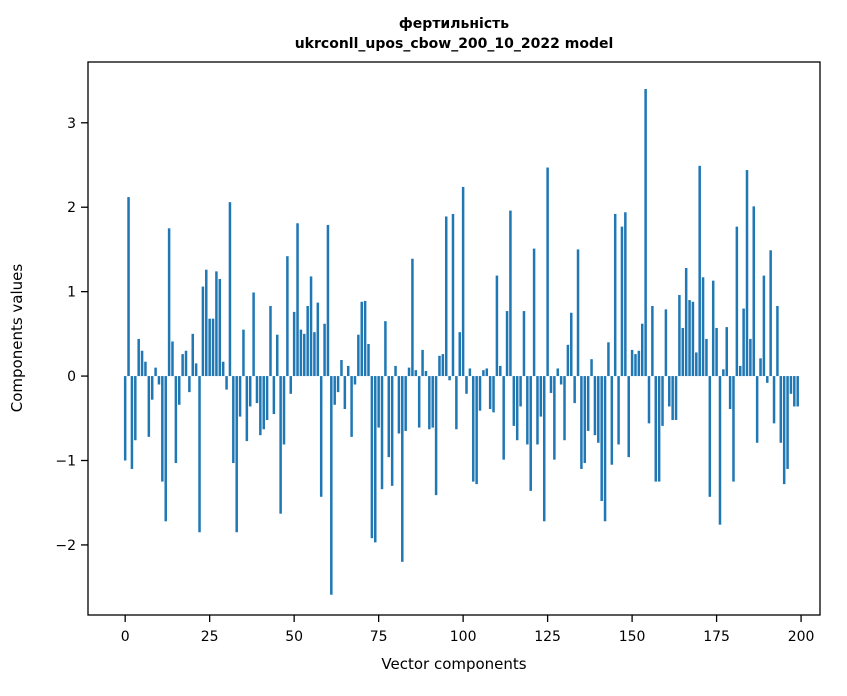 This screenshot has height=696, width=847. What do you see at coordinates (801, 637) in the screenshot?
I see `x-tick-label: 200` at bounding box center [801, 637].